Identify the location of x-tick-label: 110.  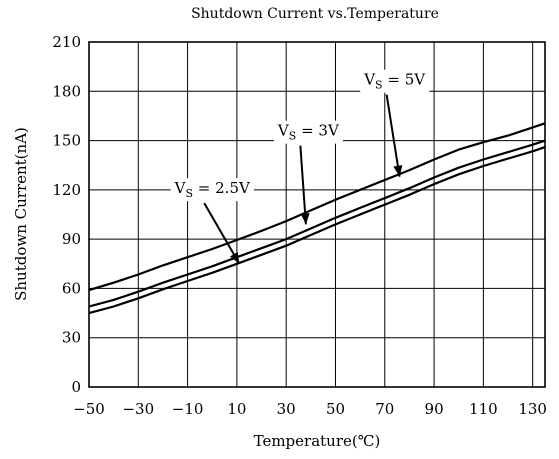
(483, 409).